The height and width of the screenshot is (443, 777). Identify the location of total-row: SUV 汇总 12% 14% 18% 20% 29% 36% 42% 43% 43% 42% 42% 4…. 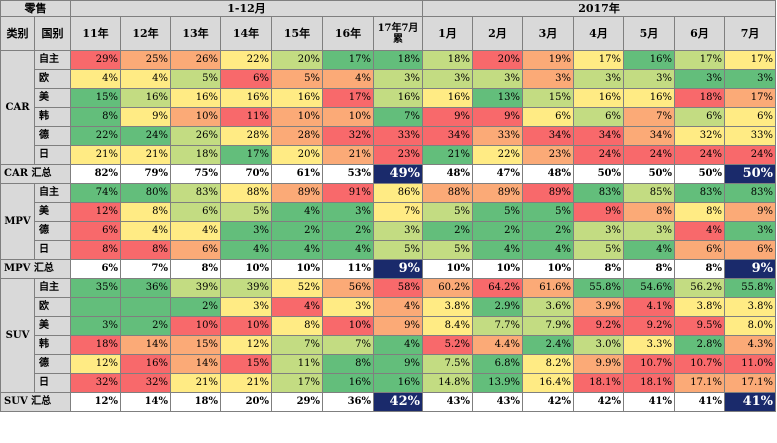
(388, 402).